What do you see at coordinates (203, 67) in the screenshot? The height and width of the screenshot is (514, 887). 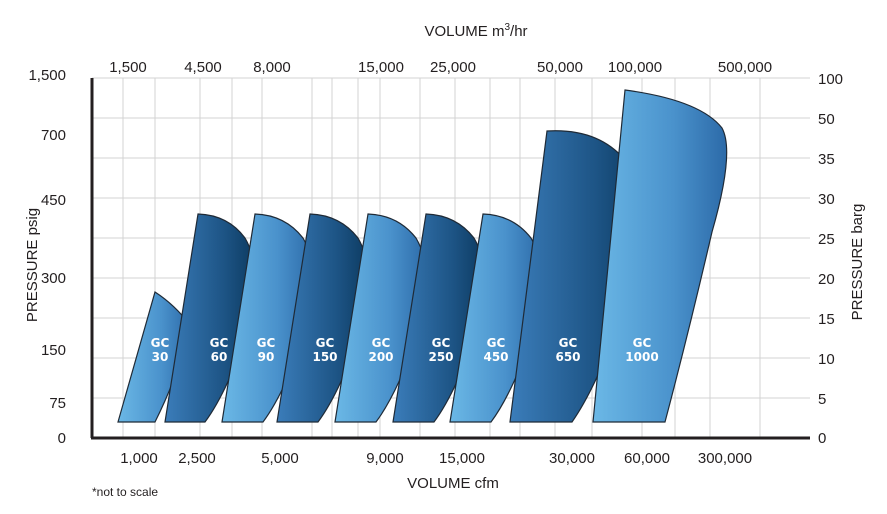 I see `x-top-tick-label: 4,500` at bounding box center [203, 67].